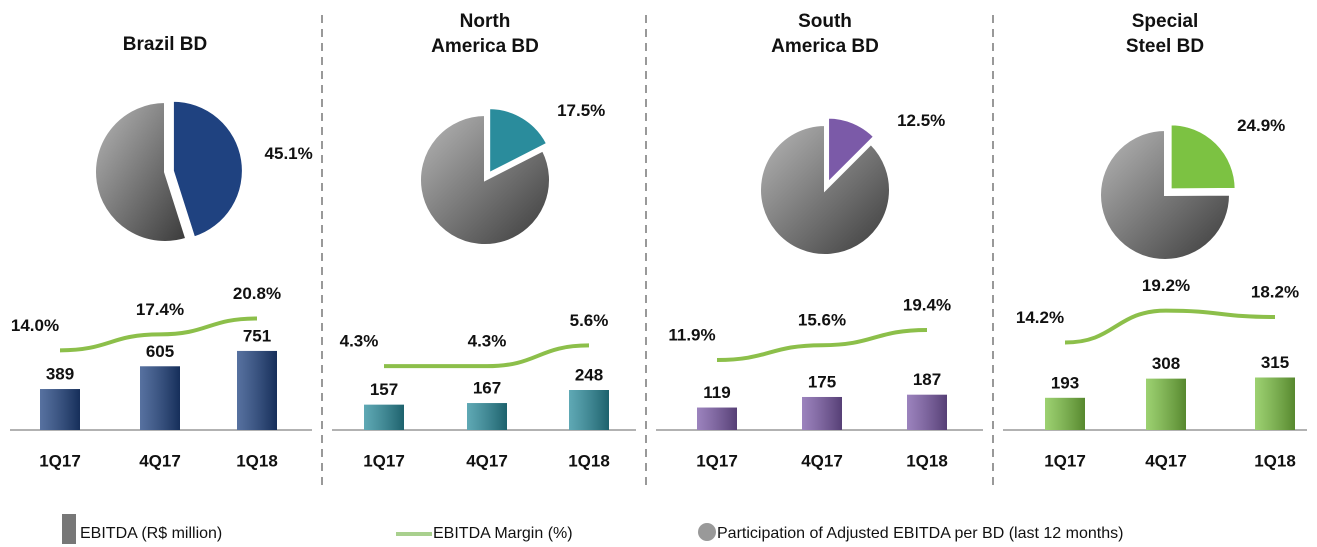  I want to click on pie-label: 45.1%, so click(289, 153).